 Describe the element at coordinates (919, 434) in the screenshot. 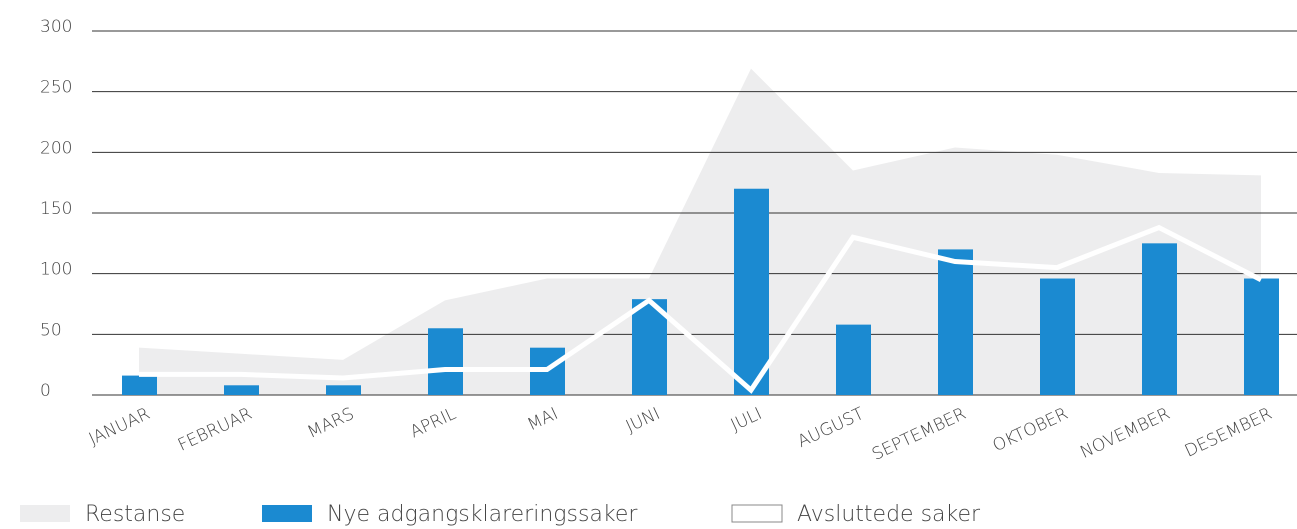

I see `x-tick-label: SEPTEMBER` at that location.